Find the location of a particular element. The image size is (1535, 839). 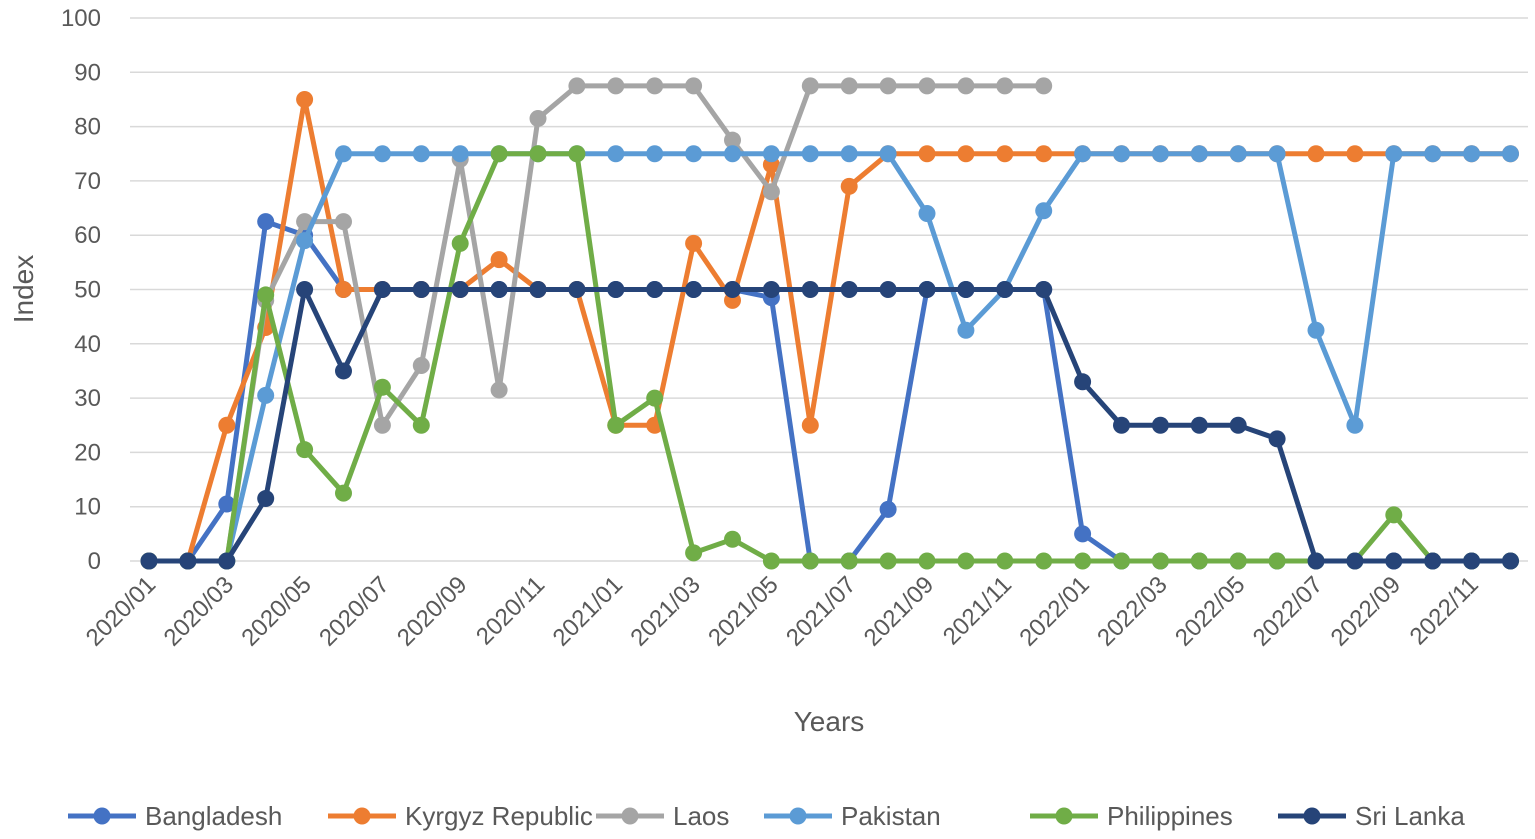

y-tick-label: 80 is located at coordinates (87, 127).